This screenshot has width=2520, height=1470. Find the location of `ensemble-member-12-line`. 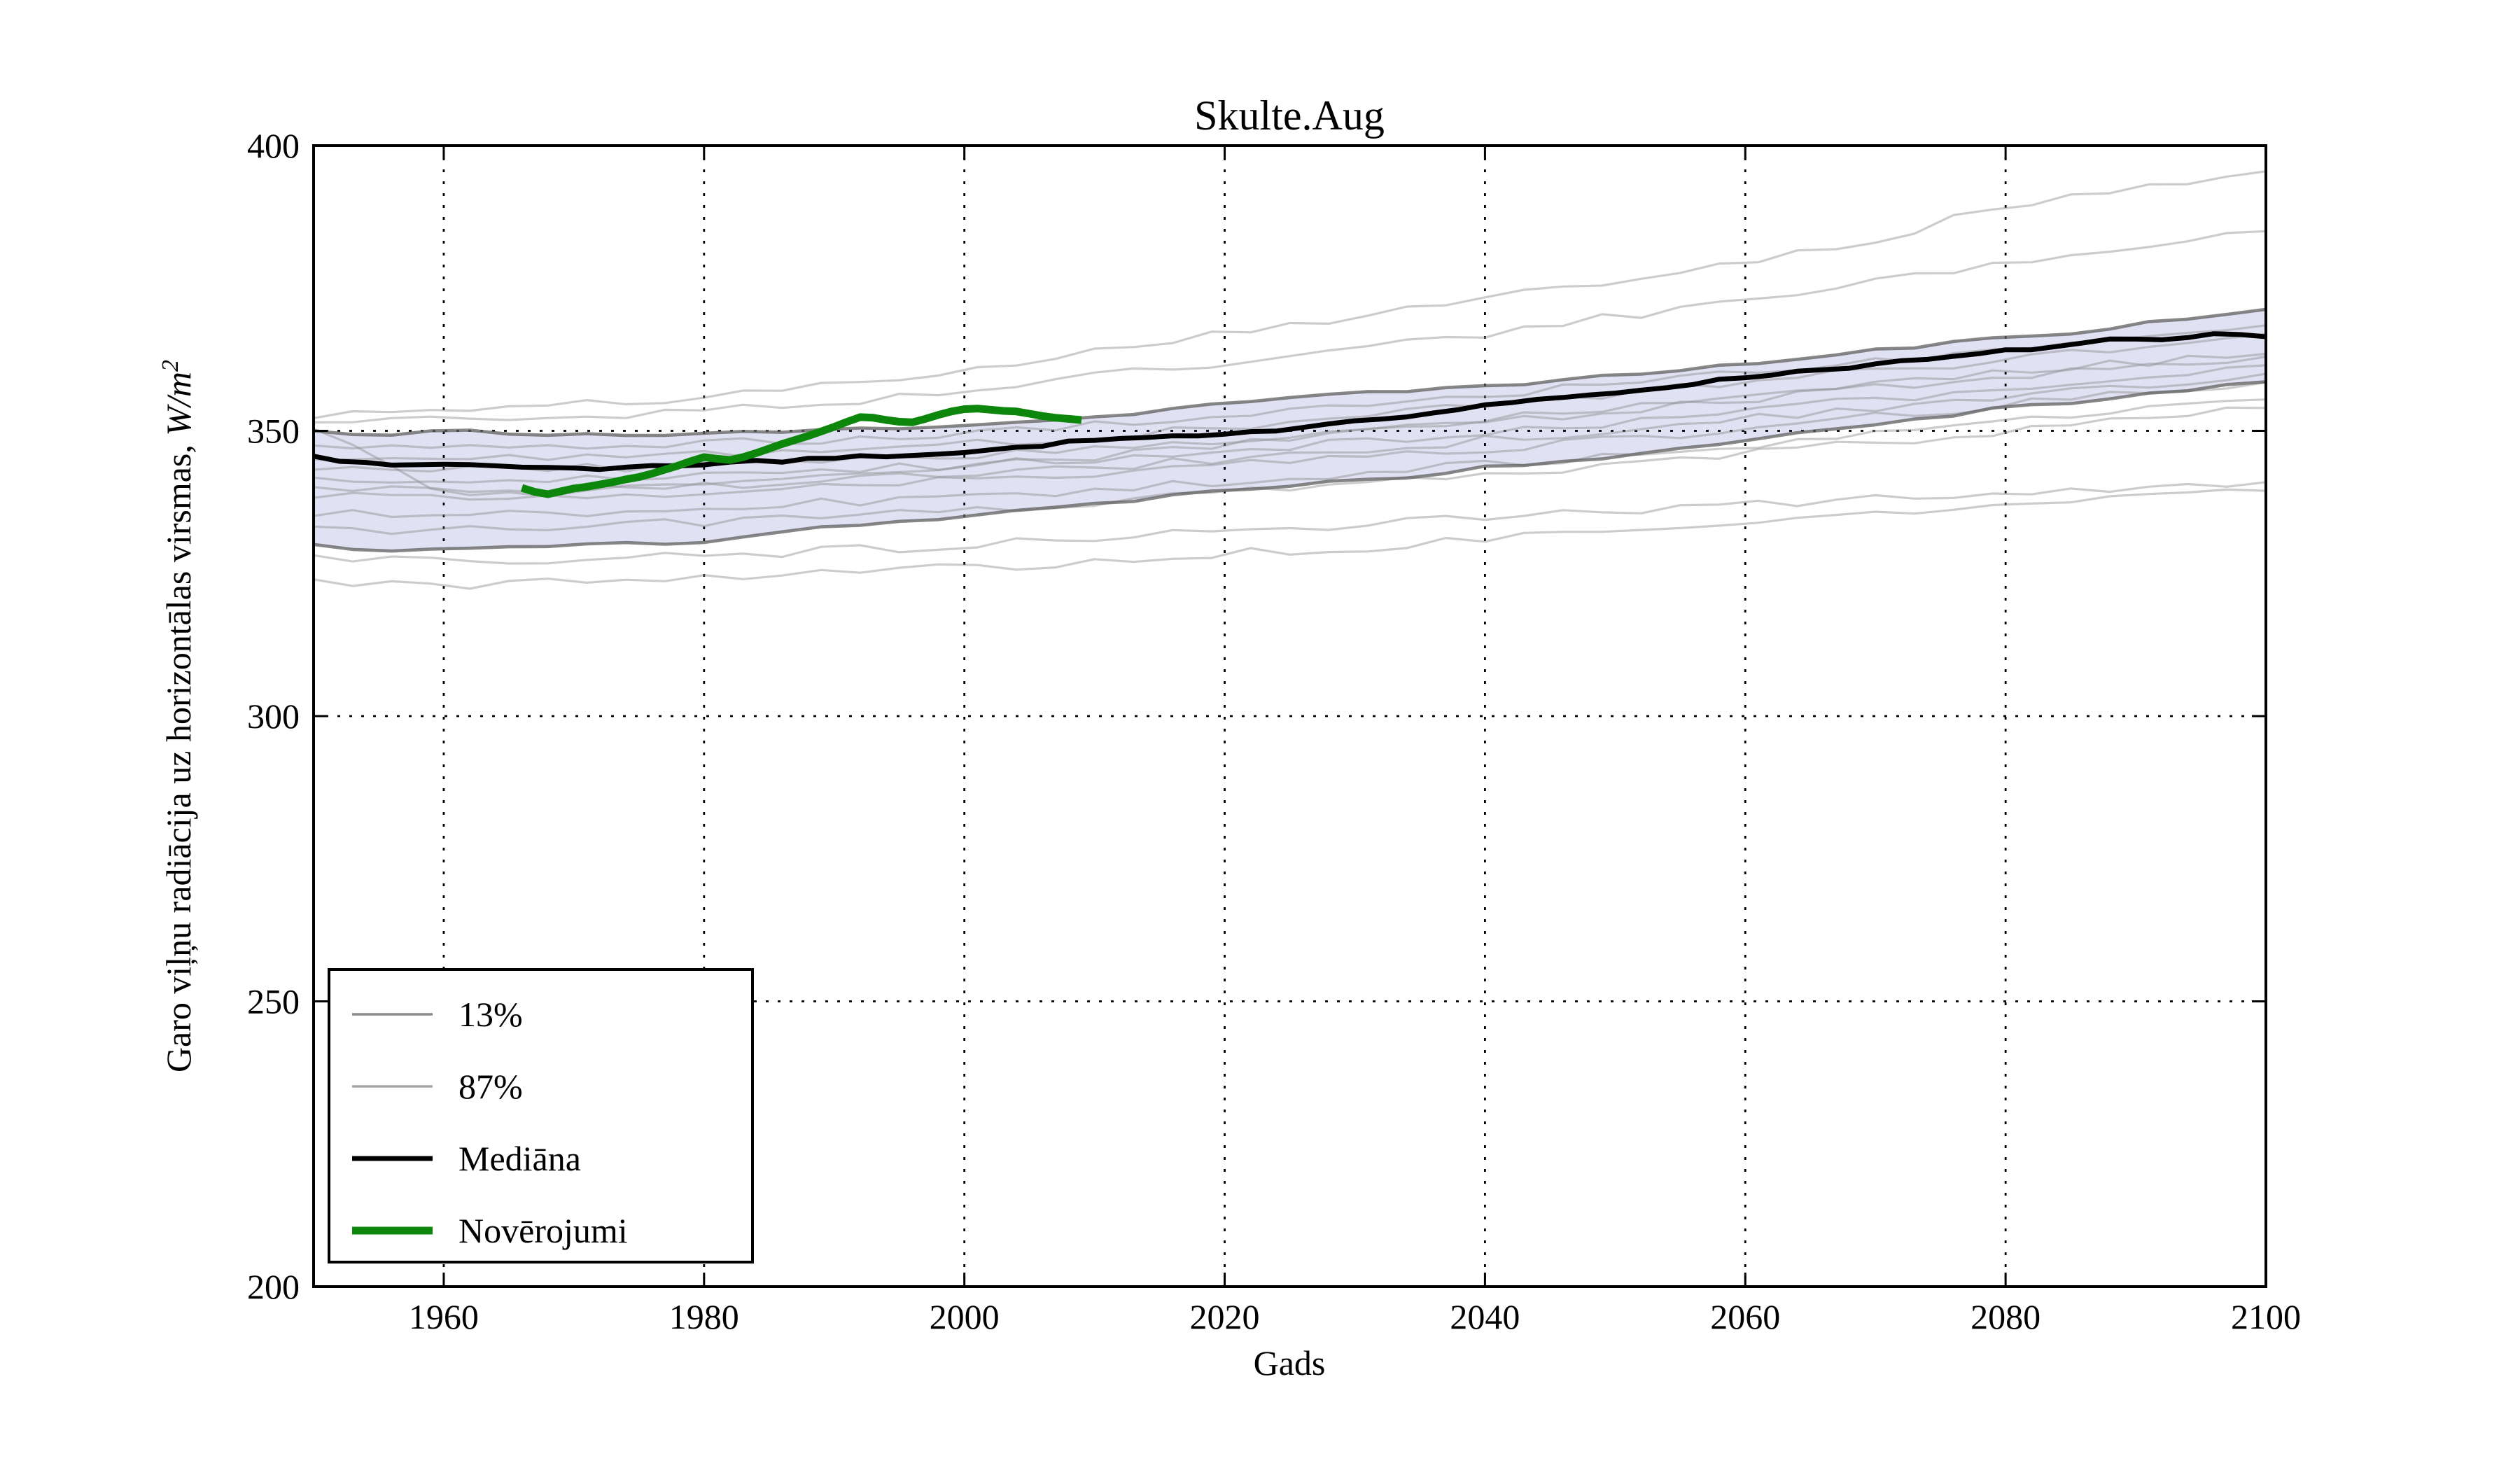

ensemble-member-12-line is located at coordinates (1290, 523).